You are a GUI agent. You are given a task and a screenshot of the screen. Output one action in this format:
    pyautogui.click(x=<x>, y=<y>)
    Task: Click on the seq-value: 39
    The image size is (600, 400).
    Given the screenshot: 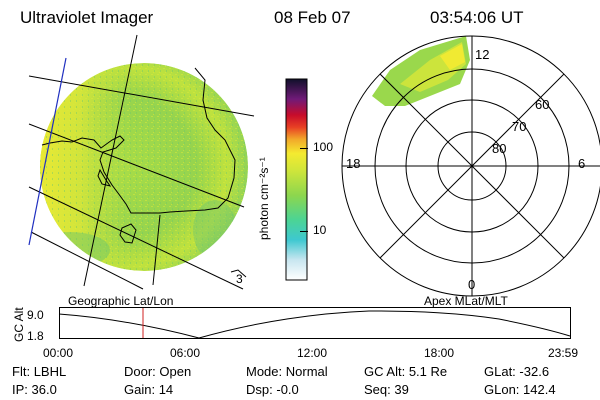 What is the action you would take?
    pyautogui.click(x=401, y=389)
    